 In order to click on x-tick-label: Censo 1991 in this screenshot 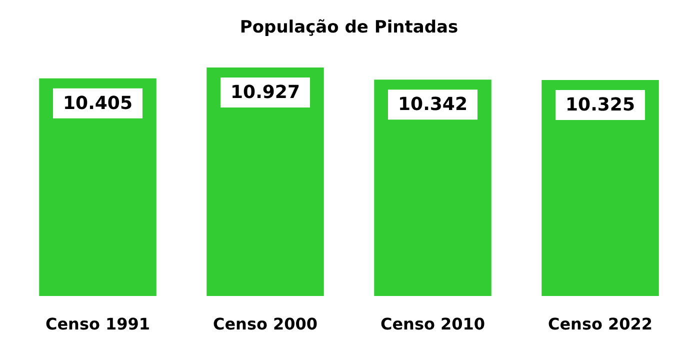, I will do `click(97, 324)`.